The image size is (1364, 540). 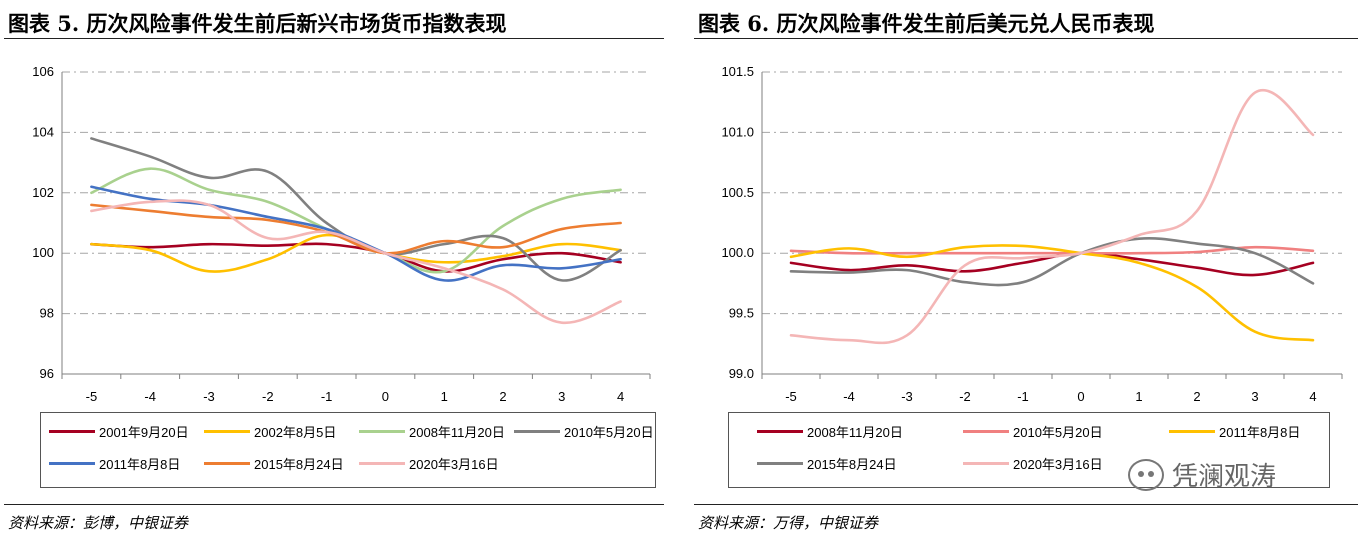 I want to click on wechat-icon, so click(x=1146, y=474).